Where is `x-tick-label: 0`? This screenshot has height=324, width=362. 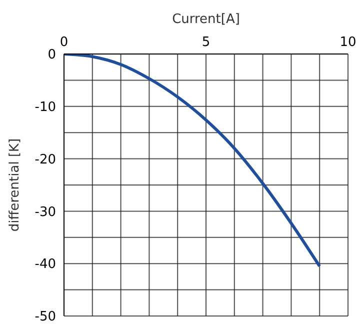 x-tick-label: 0 is located at coordinates (64, 42).